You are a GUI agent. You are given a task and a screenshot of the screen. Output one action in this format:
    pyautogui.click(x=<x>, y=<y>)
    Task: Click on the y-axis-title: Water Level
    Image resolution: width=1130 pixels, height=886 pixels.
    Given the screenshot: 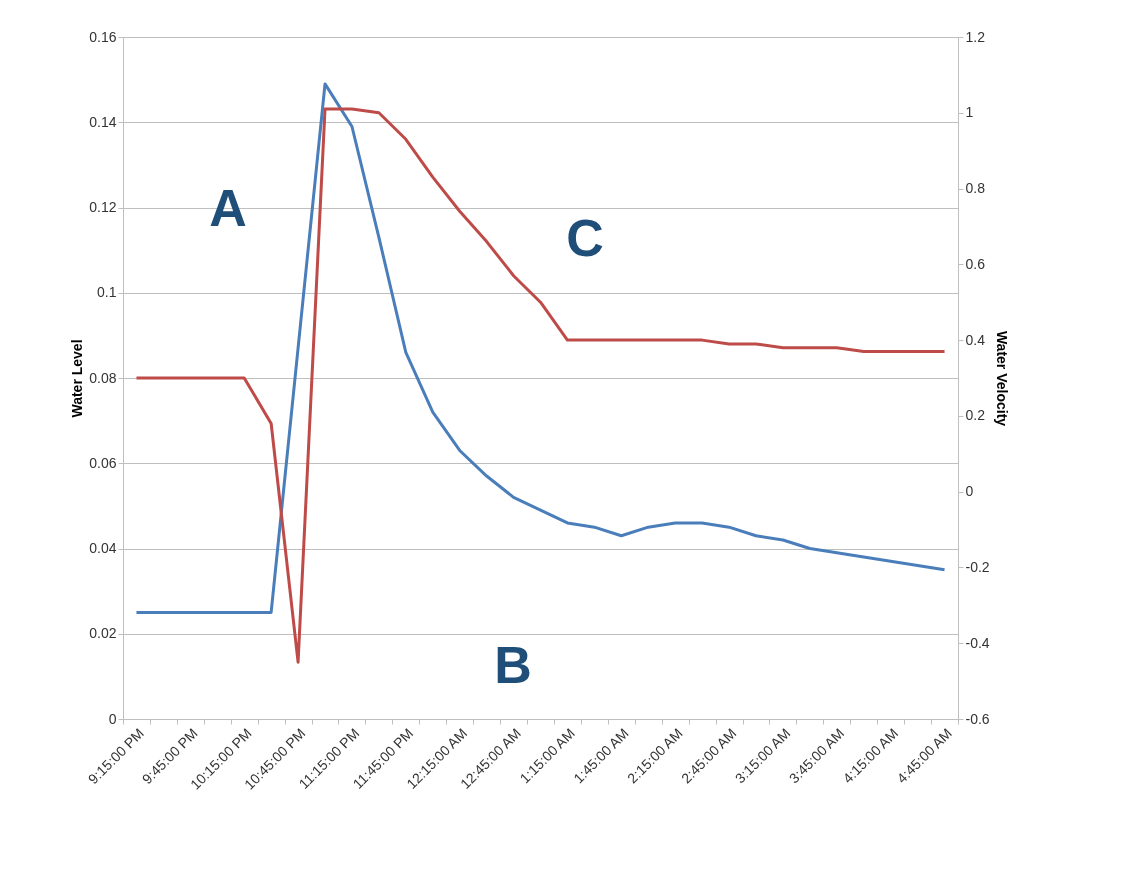 What is the action you would take?
    pyautogui.click(x=77, y=378)
    